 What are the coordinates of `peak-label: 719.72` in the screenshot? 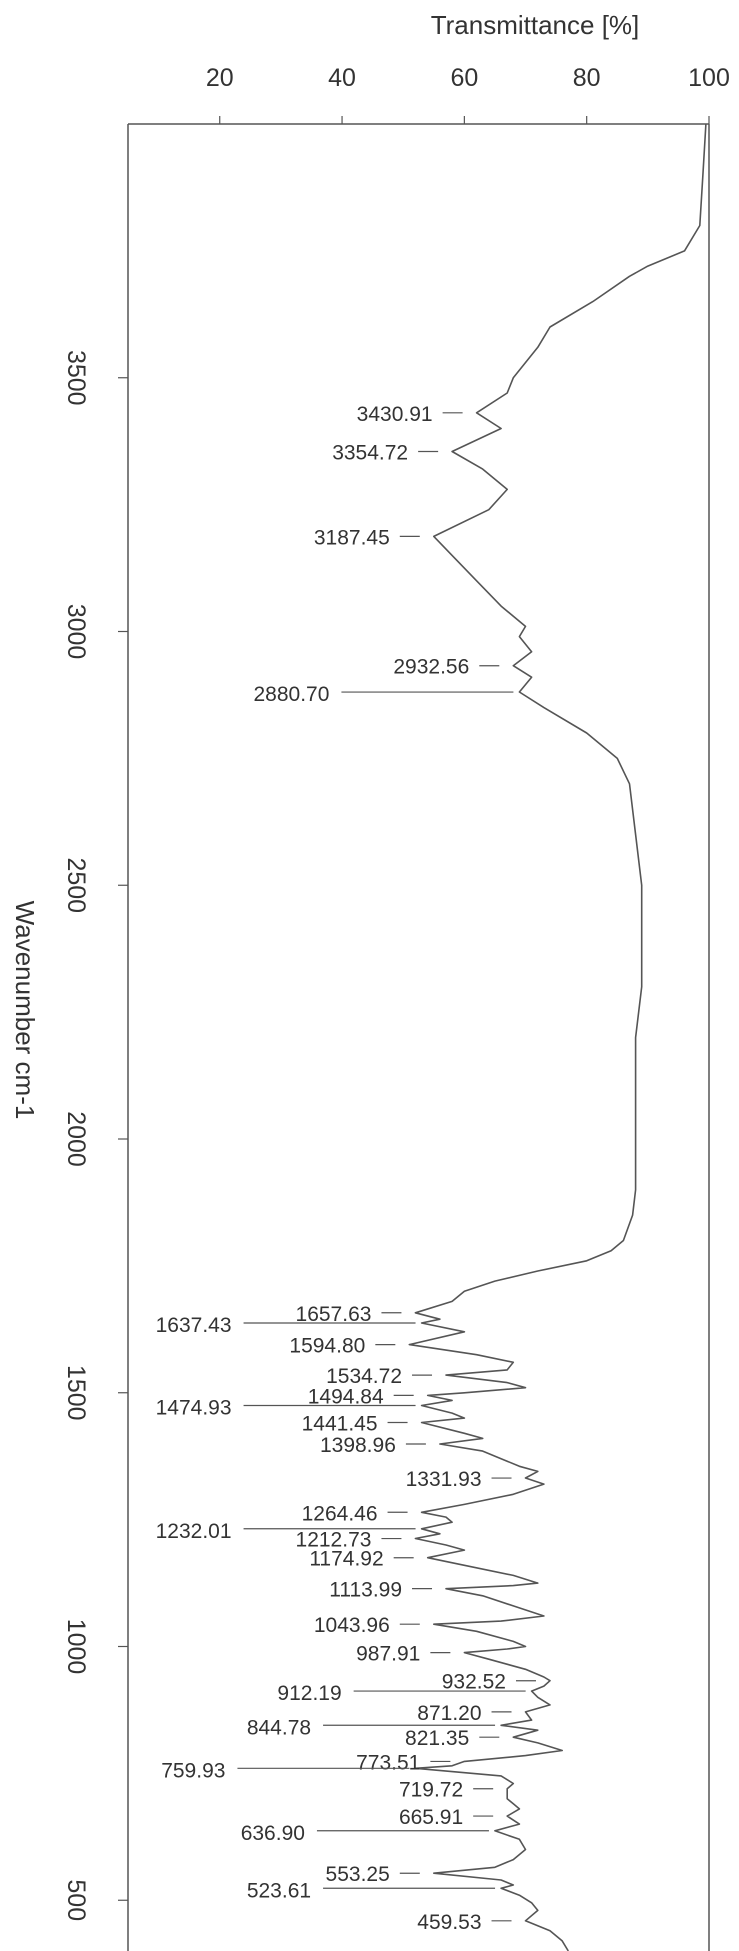 It's located at (431, 1790).